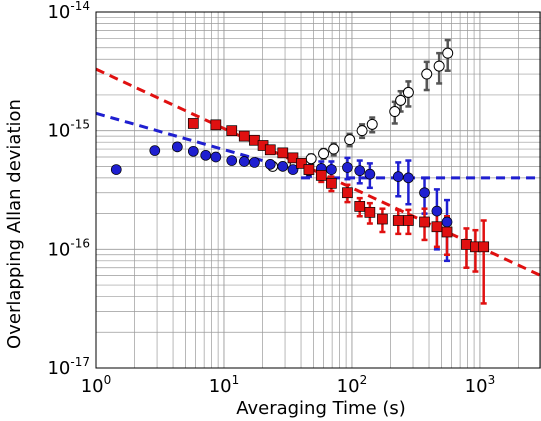 The height and width of the screenshot is (421, 541). I want to click on y-tick-label: 10-14, so click(68, 11).